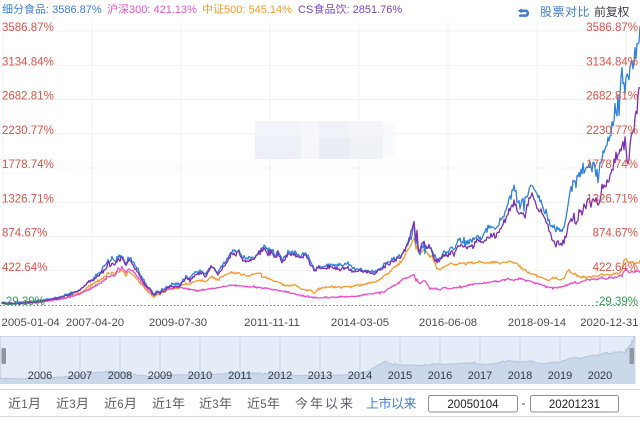  I want to click on svg-text: 2020, so click(600, 376).